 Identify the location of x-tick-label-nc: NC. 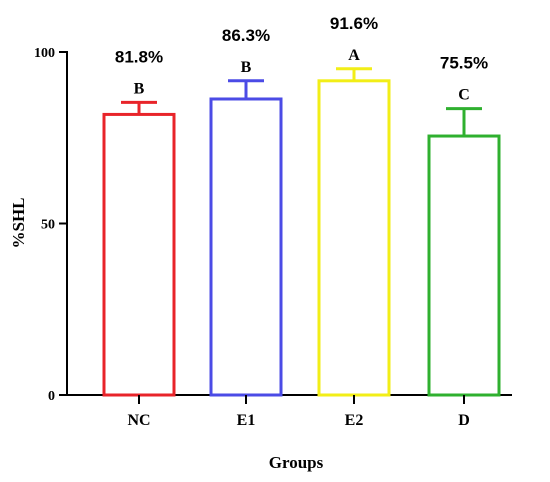
(138, 420).